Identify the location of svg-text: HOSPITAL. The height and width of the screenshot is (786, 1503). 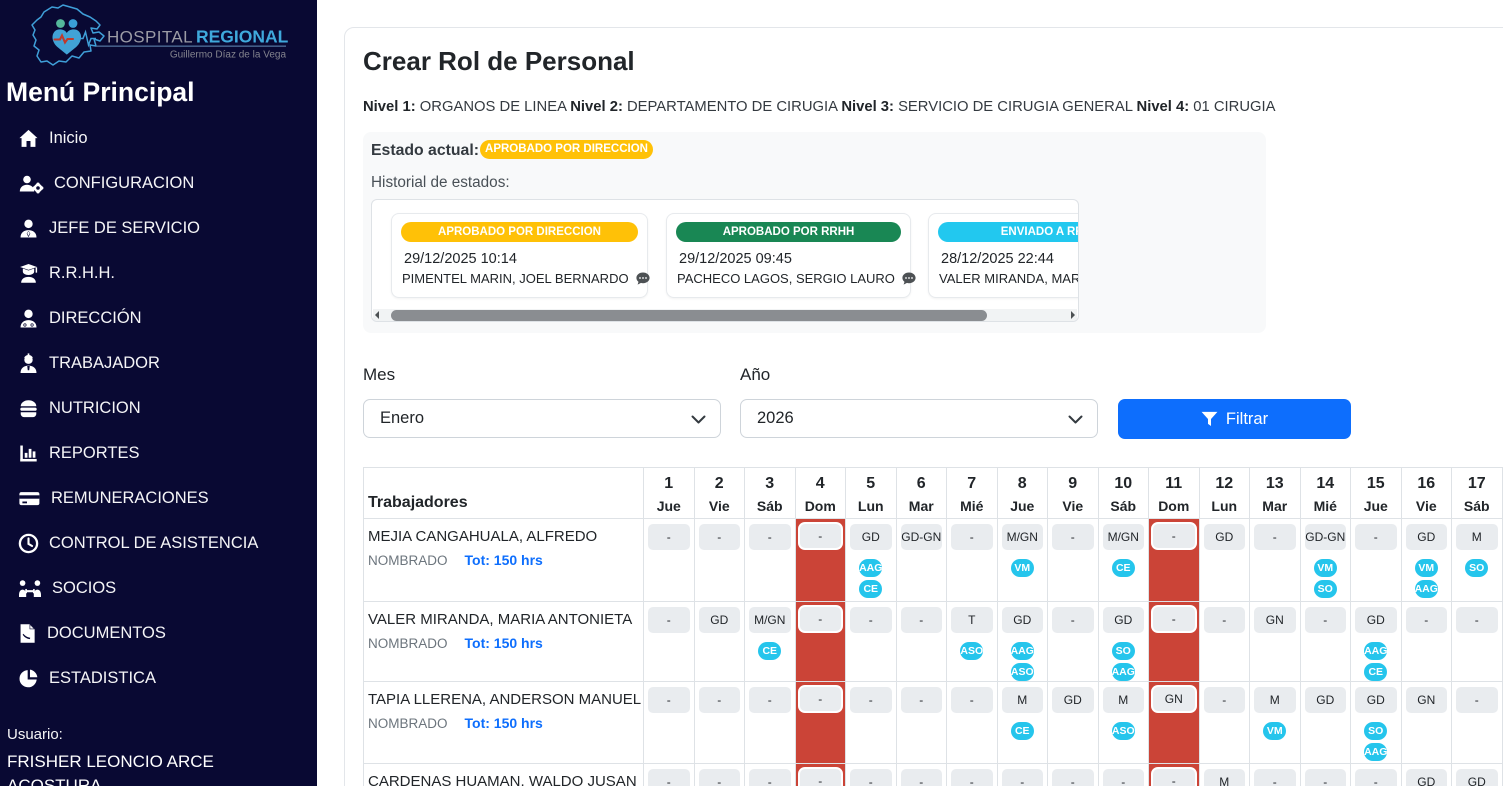
(150, 37).